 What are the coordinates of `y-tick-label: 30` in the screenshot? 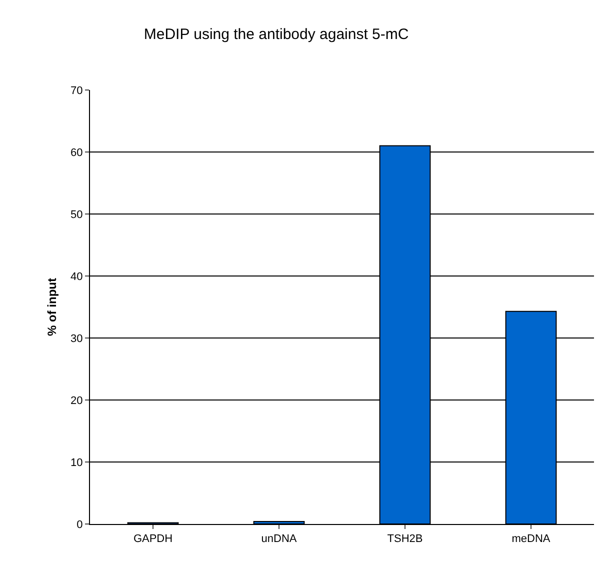 It's located at (76, 338).